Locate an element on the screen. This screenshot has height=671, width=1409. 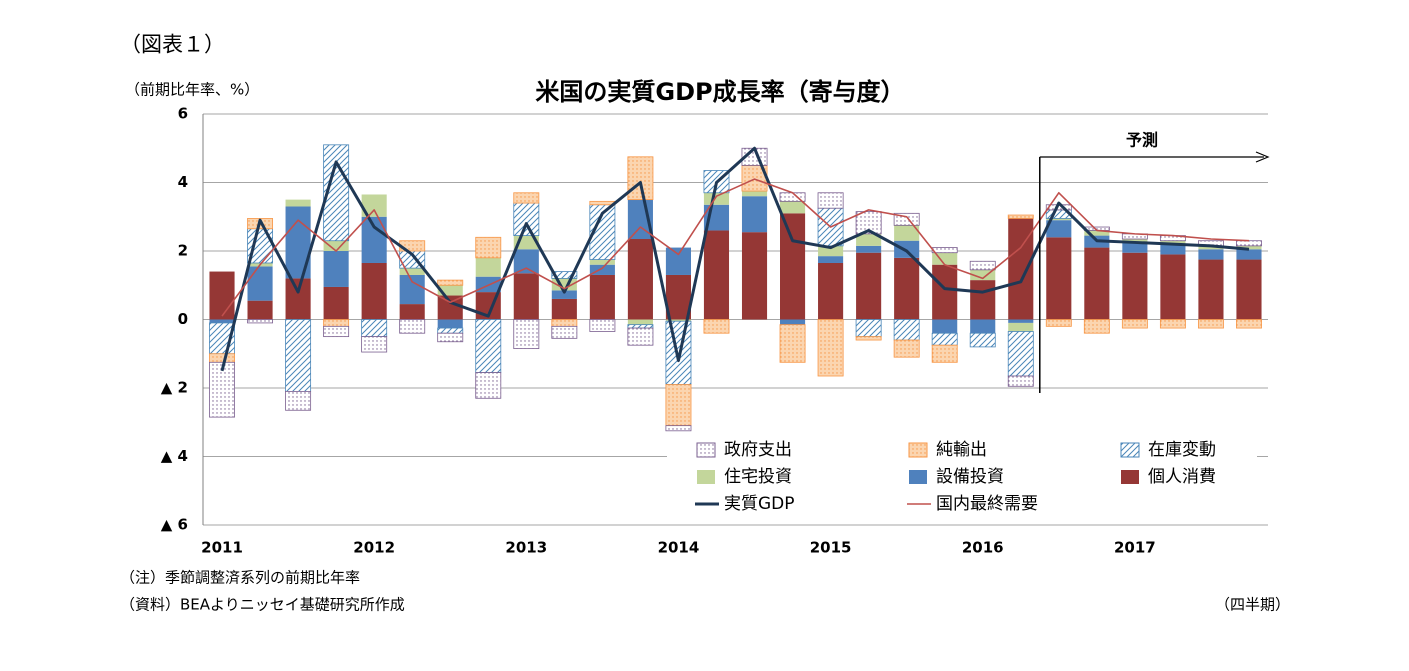
source: （資料）BEAよりニッセイ基礎研究所作成 is located at coordinates (262, 605).